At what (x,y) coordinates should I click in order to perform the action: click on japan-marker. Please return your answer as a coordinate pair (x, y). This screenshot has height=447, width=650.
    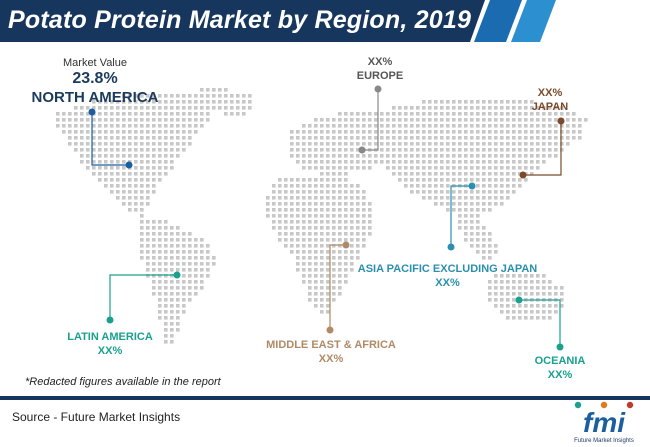
    Looking at the image, I should click on (561, 121).